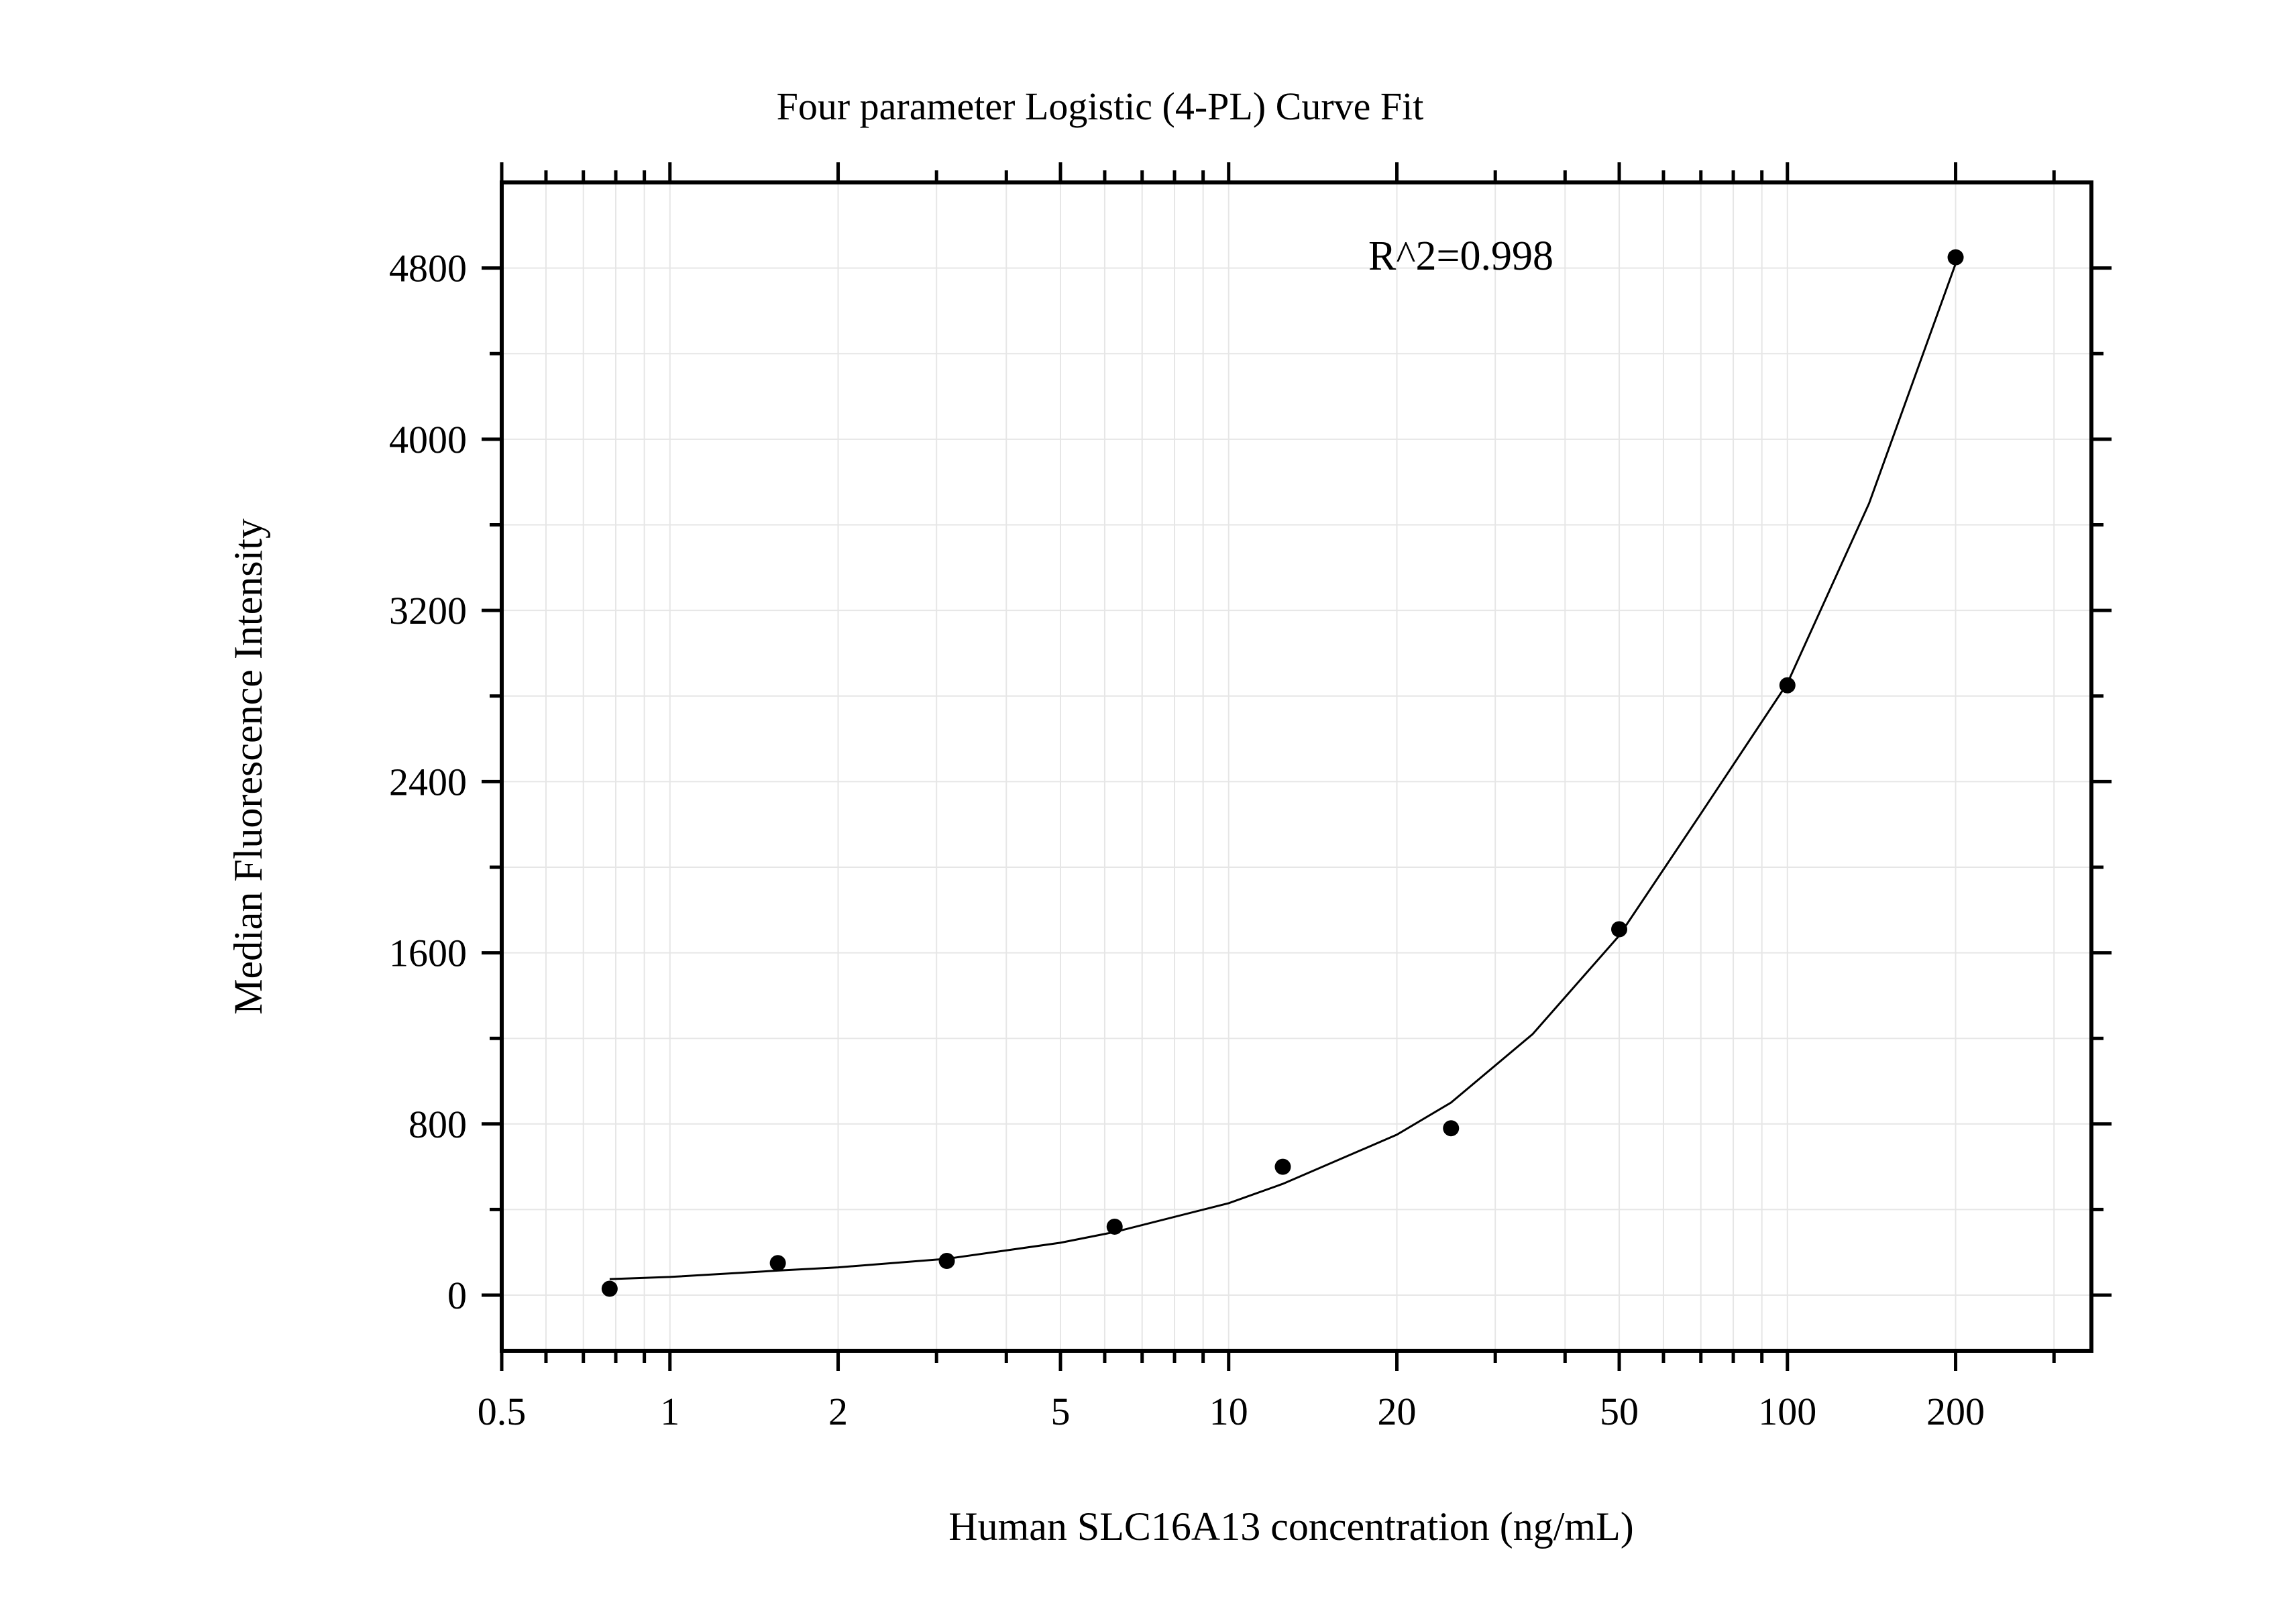 This screenshot has height=1607, width=2296. Describe the element at coordinates (1397, 1411) in the screenshot. I see `x-tick-label: 20` at that location.